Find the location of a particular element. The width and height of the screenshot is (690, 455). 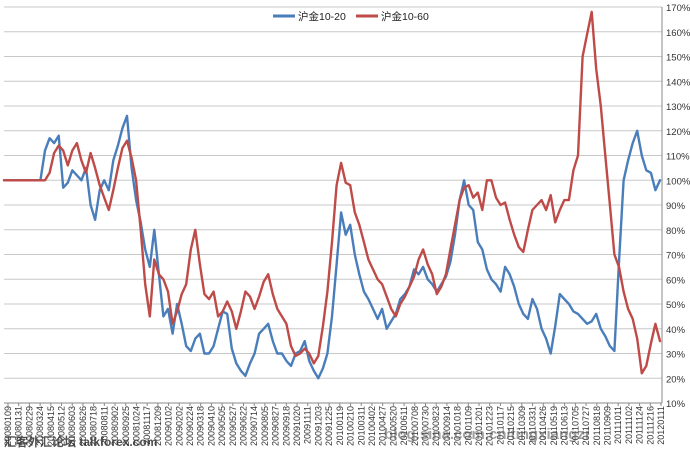

y-tick-label: 60% is located at coordinates (676, 280).